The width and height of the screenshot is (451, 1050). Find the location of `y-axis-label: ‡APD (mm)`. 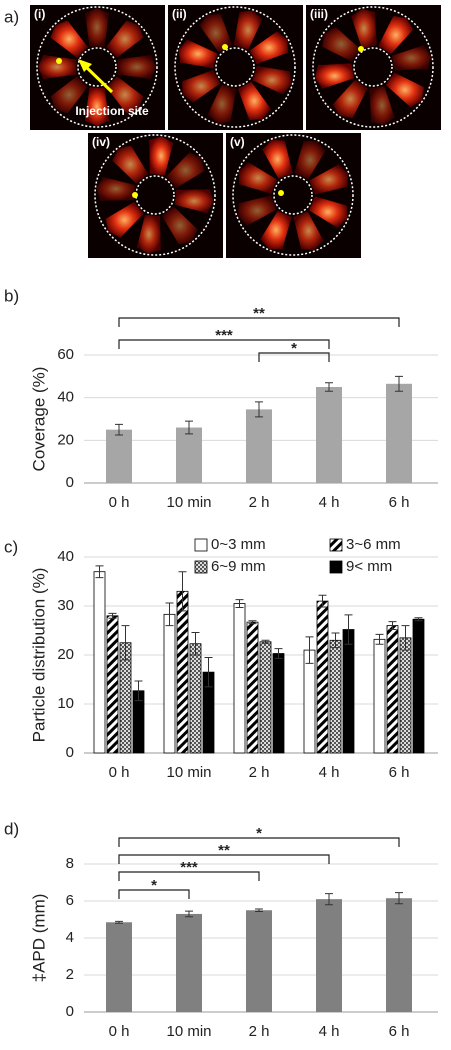

y-axis-label: ‡APD (mm) is located at coordinates (38, 938).